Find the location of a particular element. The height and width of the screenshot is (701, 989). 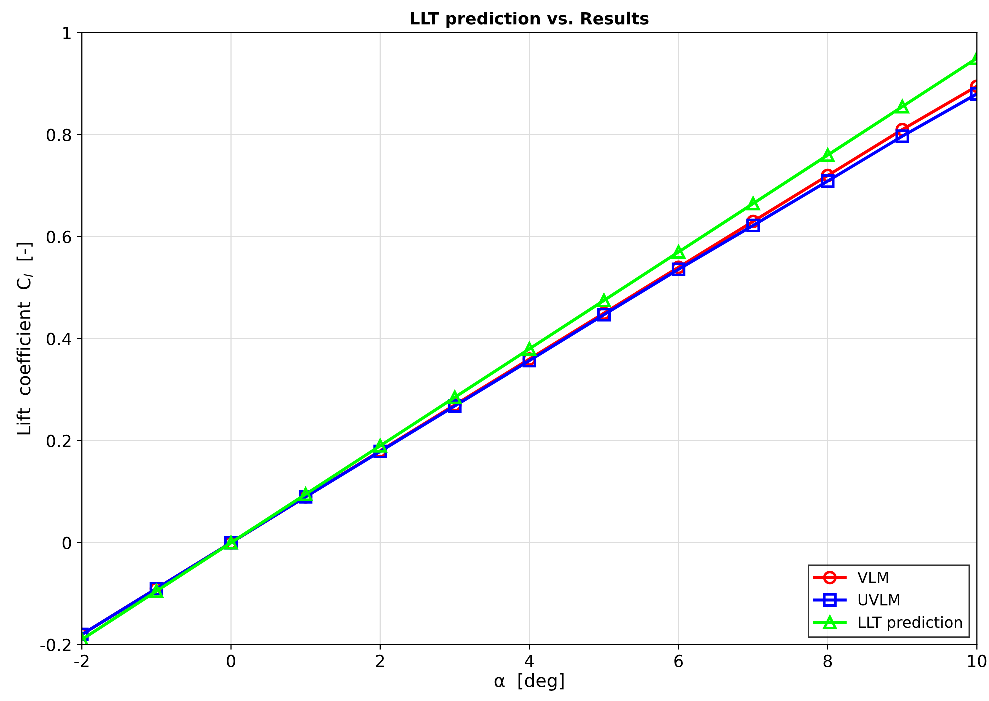

y-axis-title: Lift coefficient C$_{l}$ [-] is located at coordinates (25, 339).